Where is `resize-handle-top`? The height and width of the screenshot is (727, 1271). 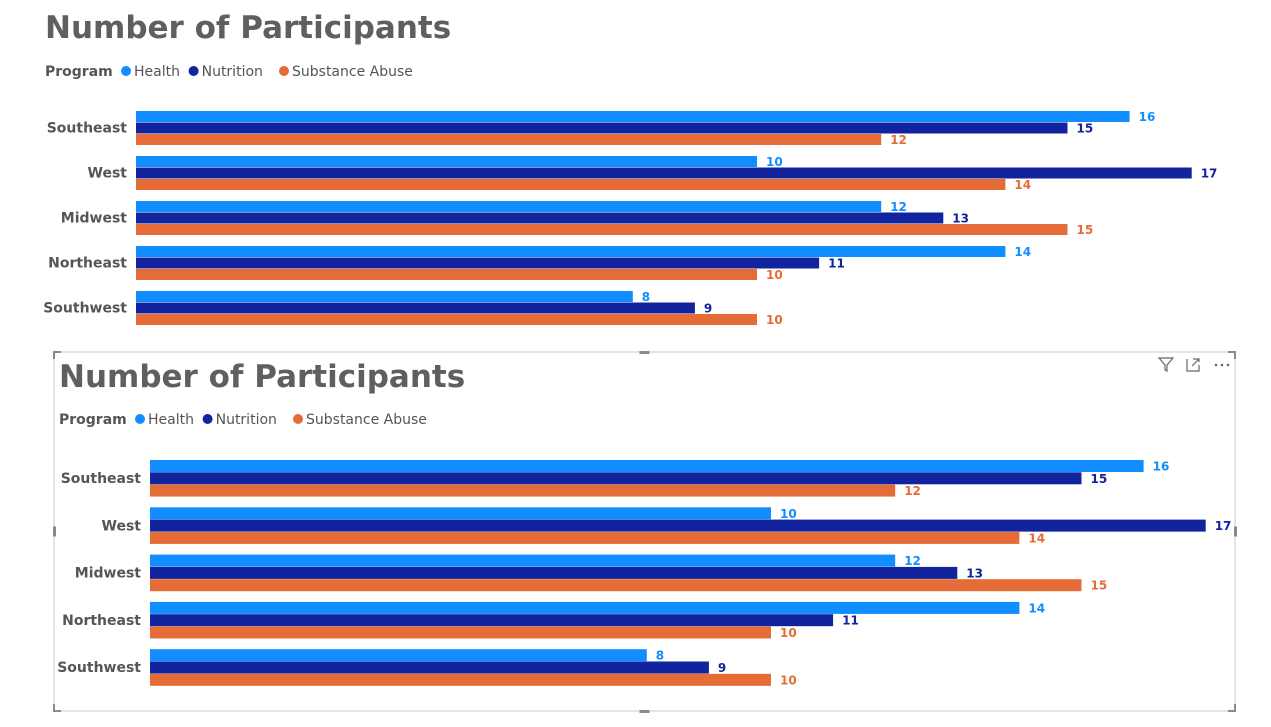 resize-handle-top is located at coordinates (644, 352).